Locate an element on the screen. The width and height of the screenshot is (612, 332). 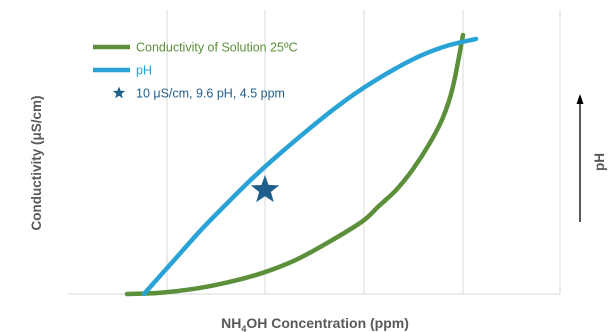
x-axis-title-suffix: OH Concentration (ppm) is located at coordinates (327, 323).